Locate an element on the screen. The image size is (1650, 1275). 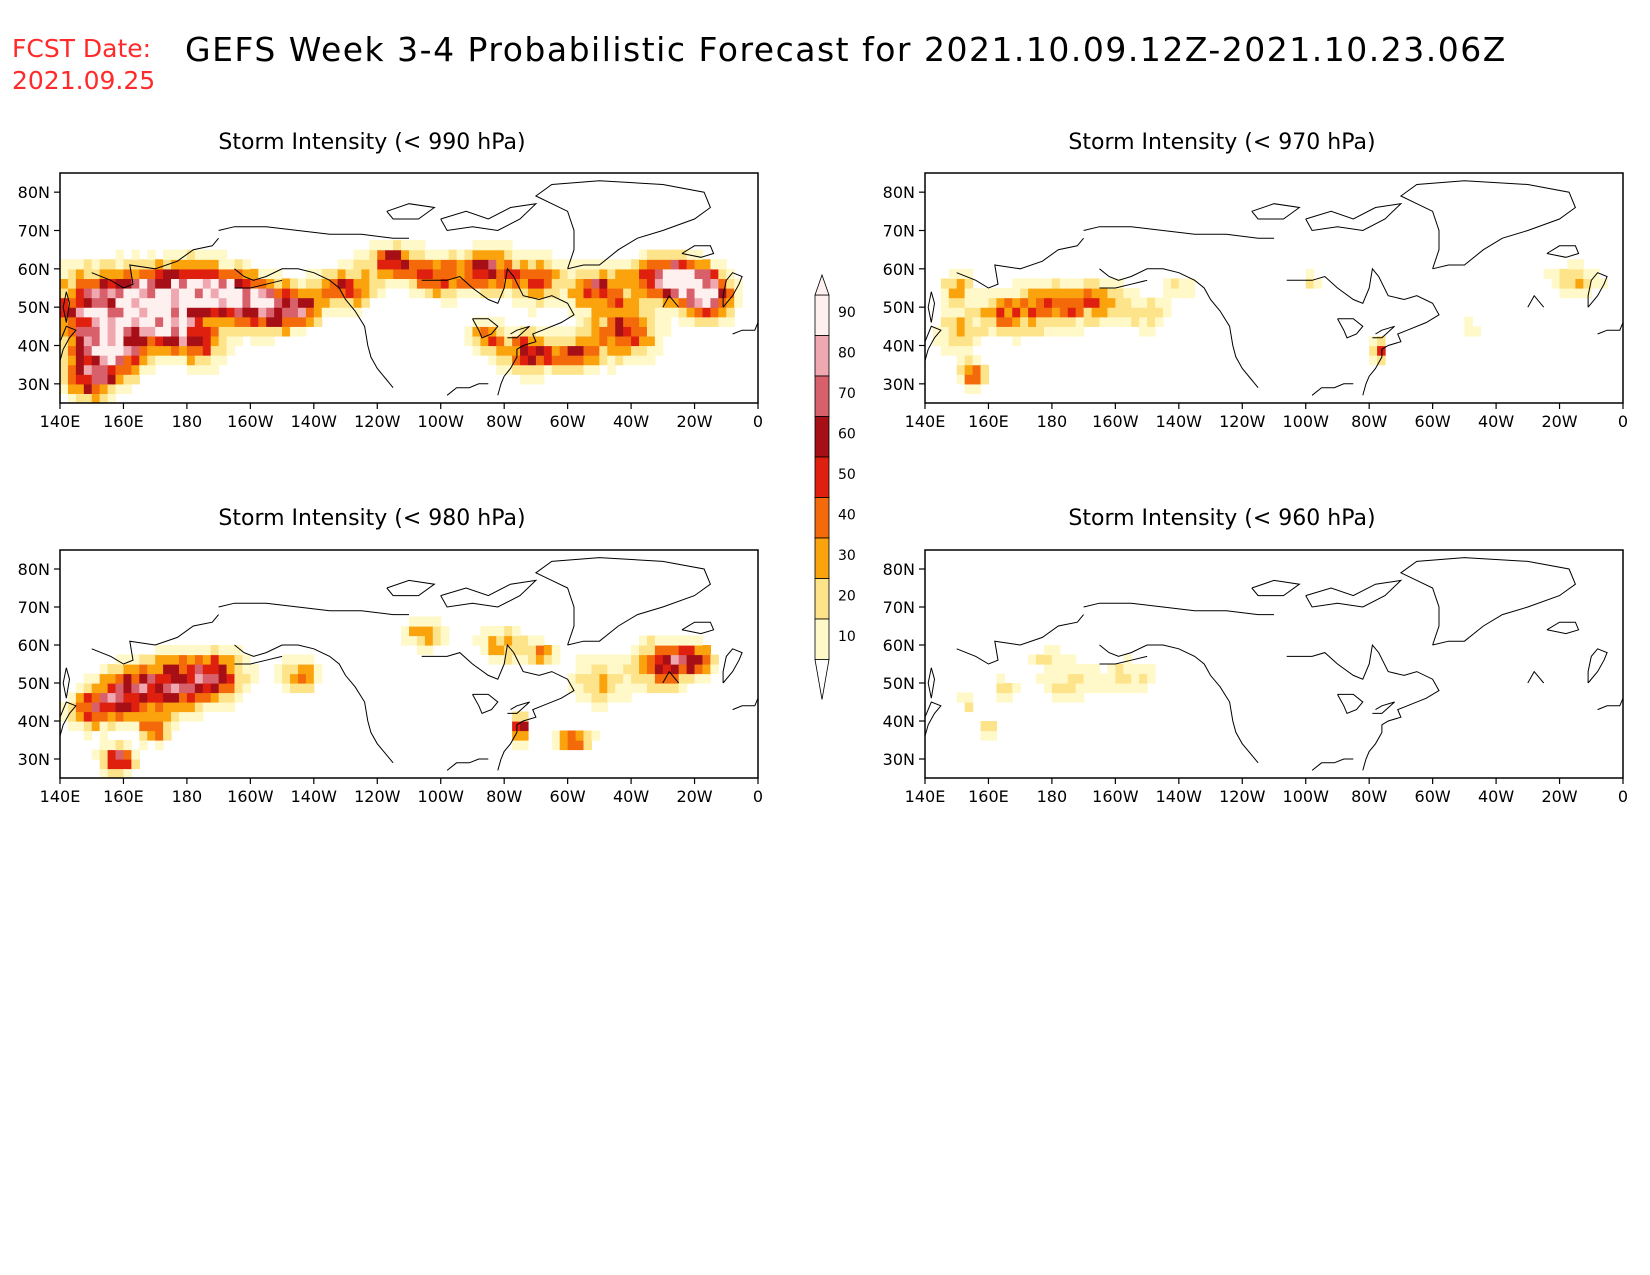
panel-title-960: Storm Intensity (< 960 hPa) is located at coordinates (1222, 518).